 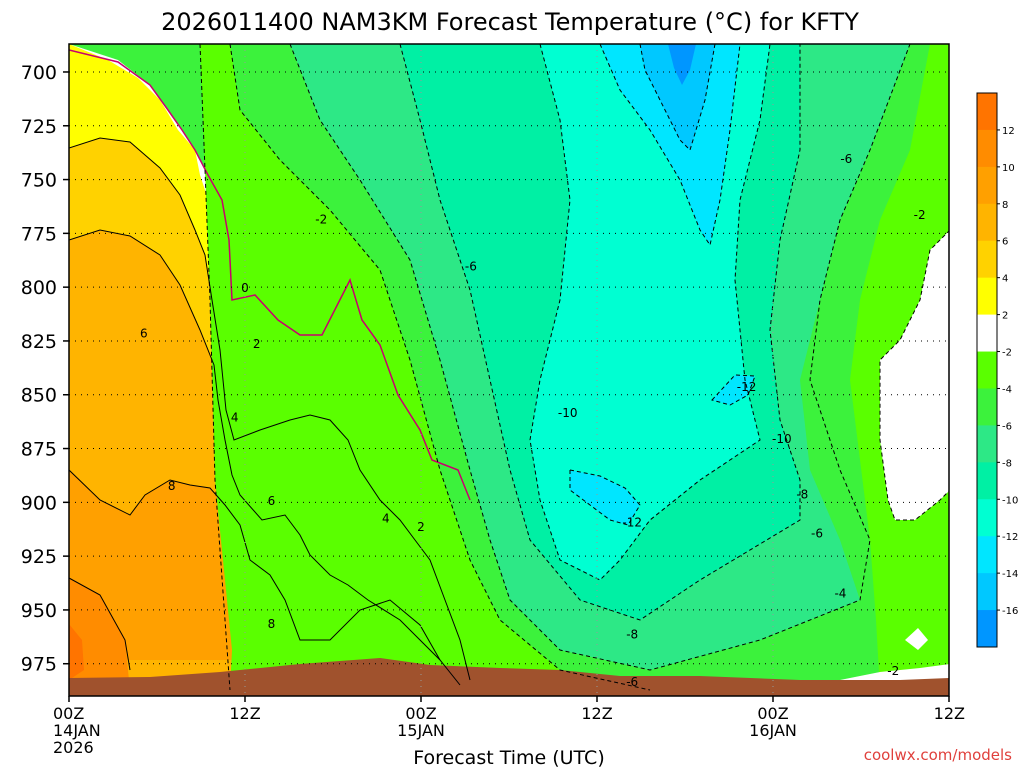 What do you see at coordinates (421, 730) in the screenshot?
I see `x-tick-sublabel: 15JAN` at bounding box center [421, 730].